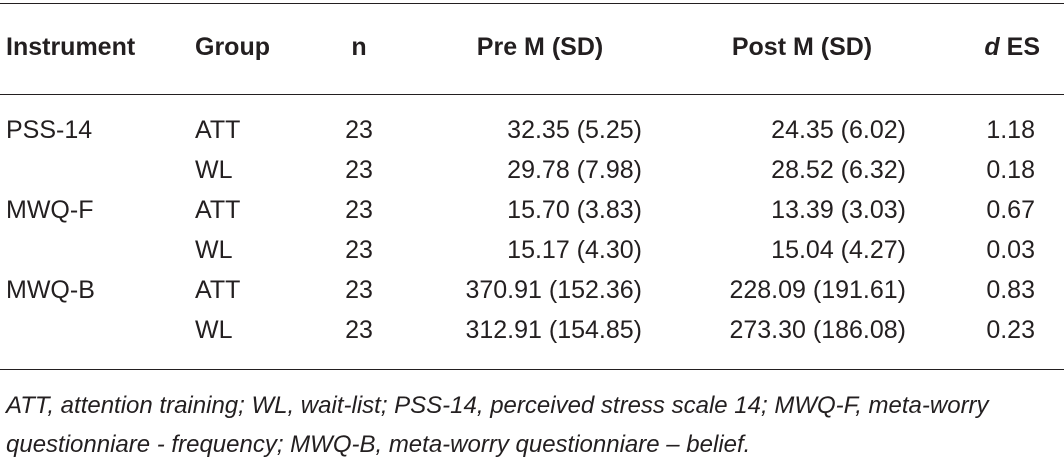  What do you see at coordinates (817, 330) in the screenshot?
I see `cell-post-mean-sd: 273.30 (186.08)` at bounding box center [817, 330].